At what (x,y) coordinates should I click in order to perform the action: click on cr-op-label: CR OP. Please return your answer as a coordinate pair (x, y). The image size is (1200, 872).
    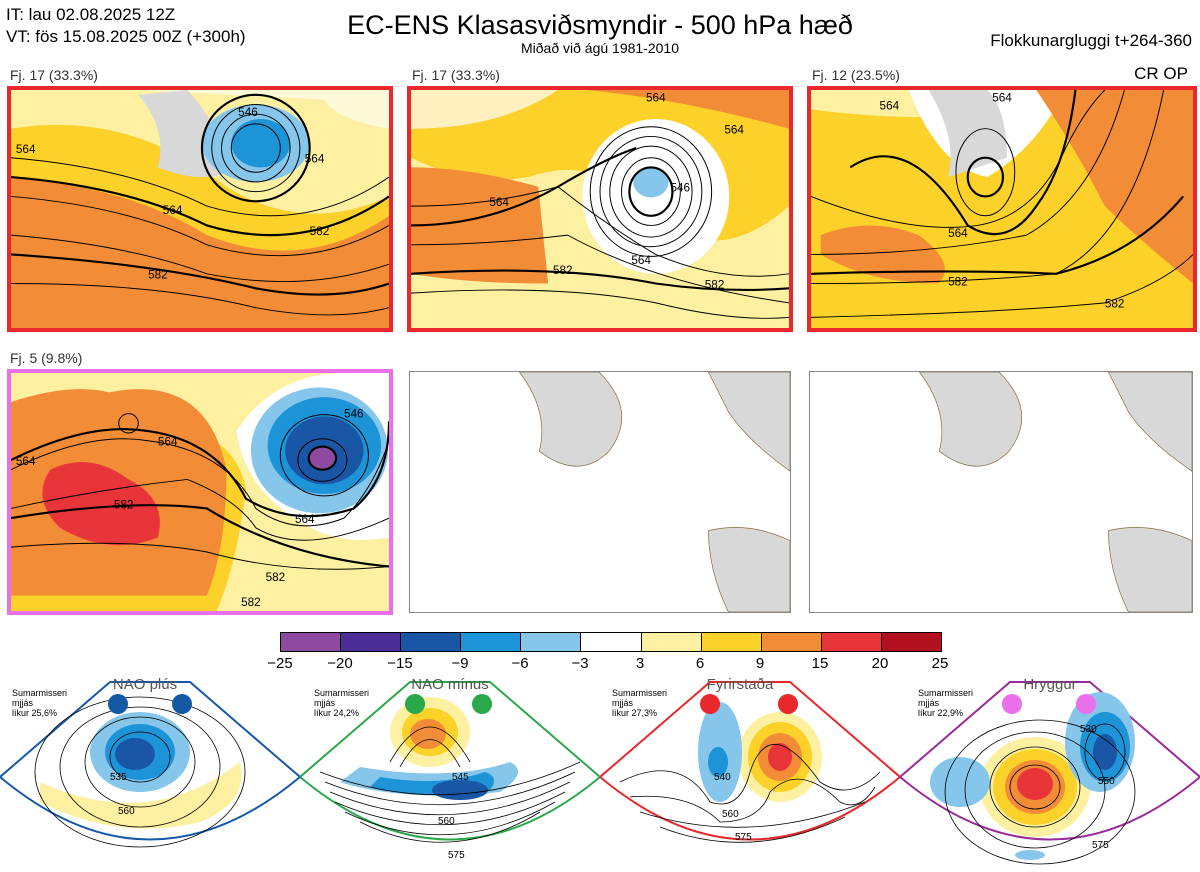
    Looking at the image, I should click on (1161, 73).